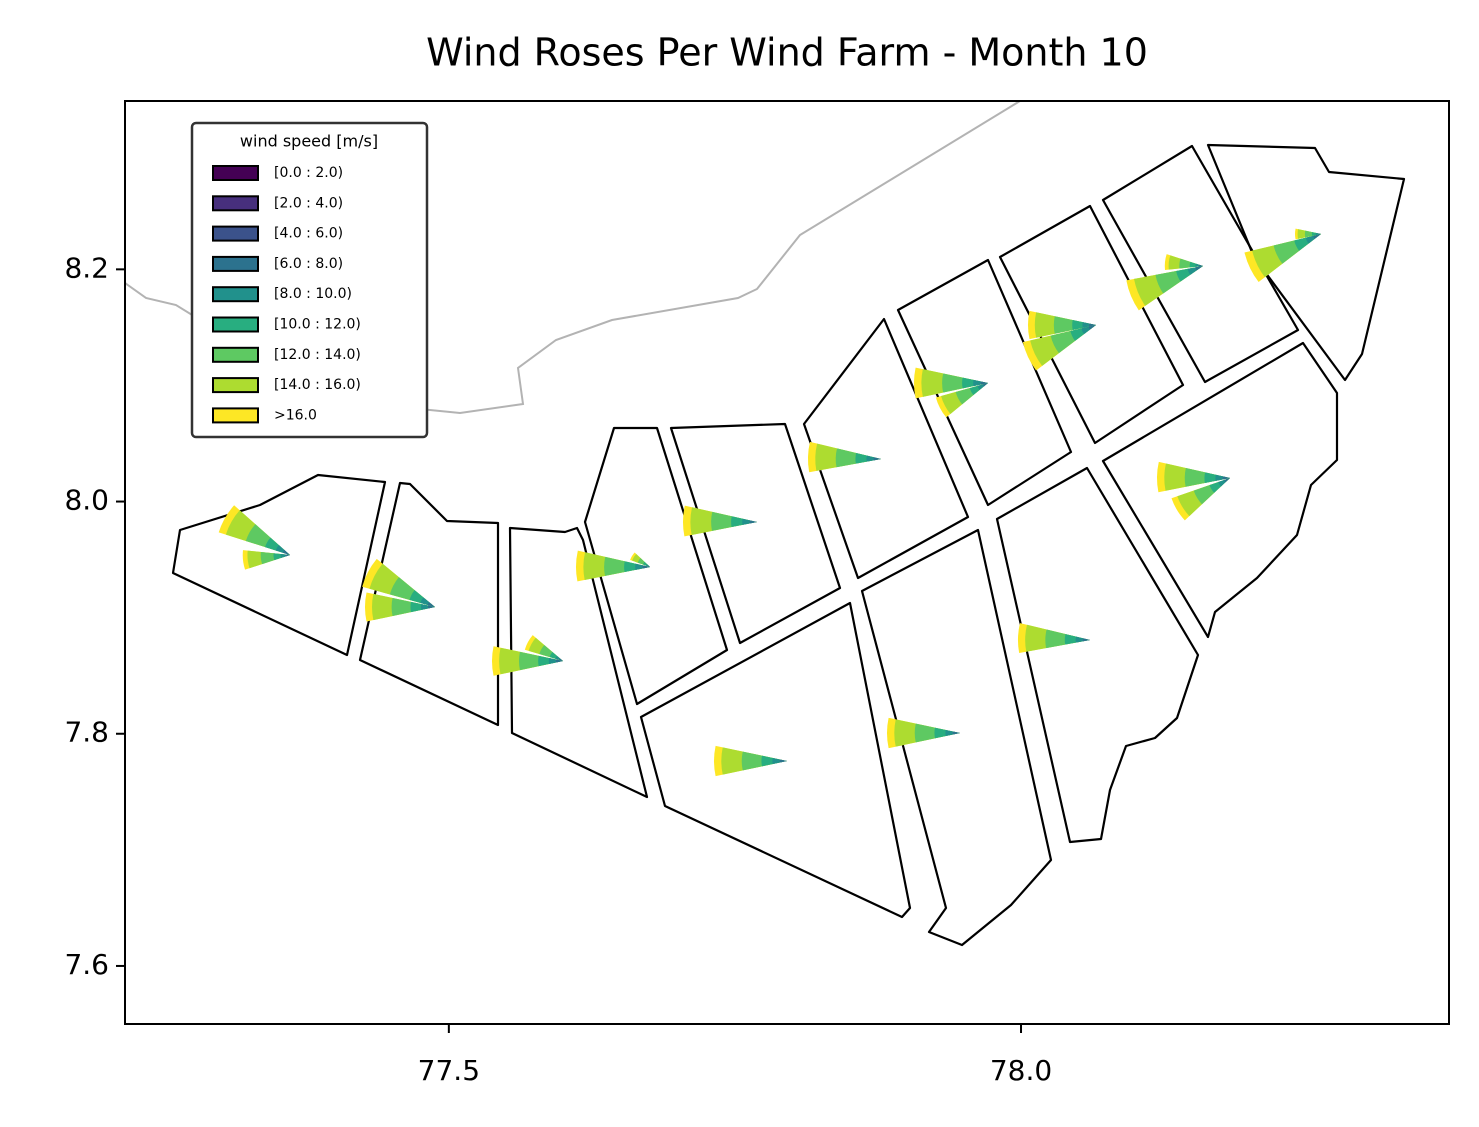  I want to click on y-tick-label: 8.0, so click(86, 500).